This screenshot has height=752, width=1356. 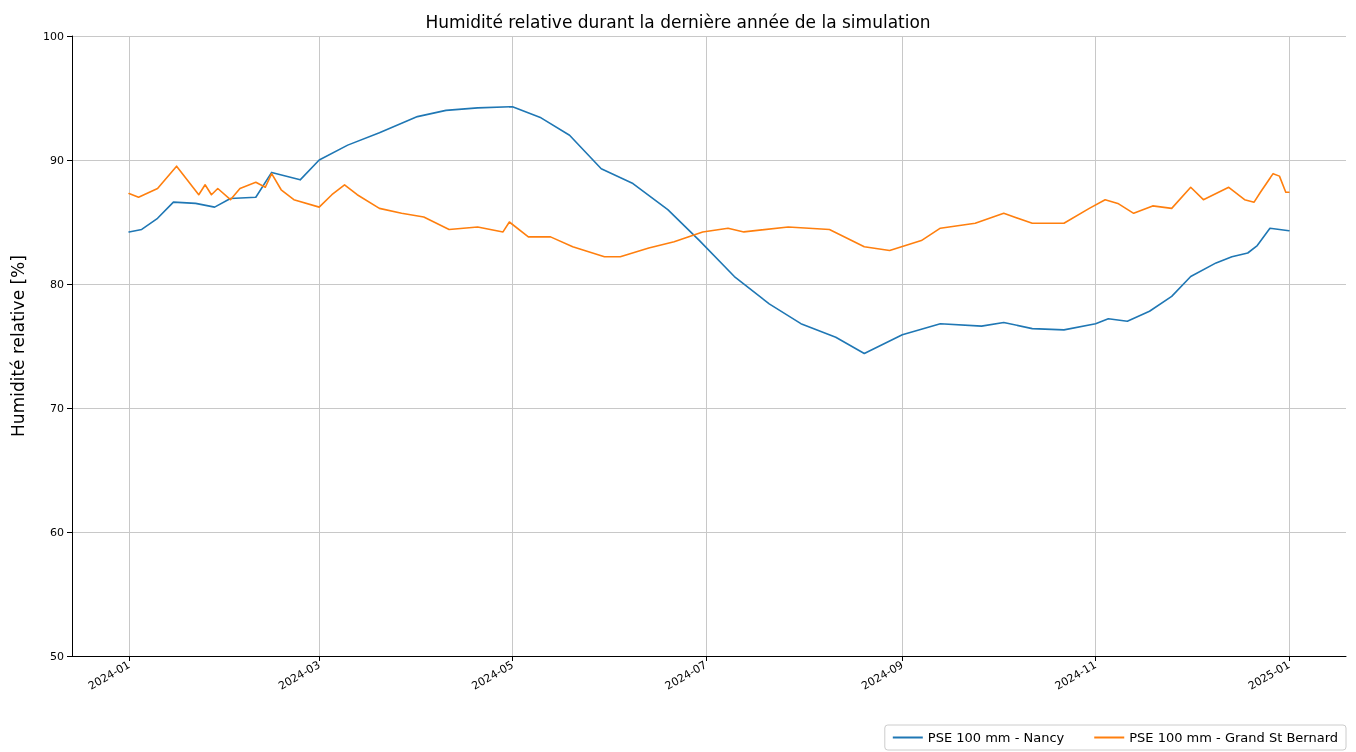 I want to click on y-tick-label: 70, so click(x=57, y=408).